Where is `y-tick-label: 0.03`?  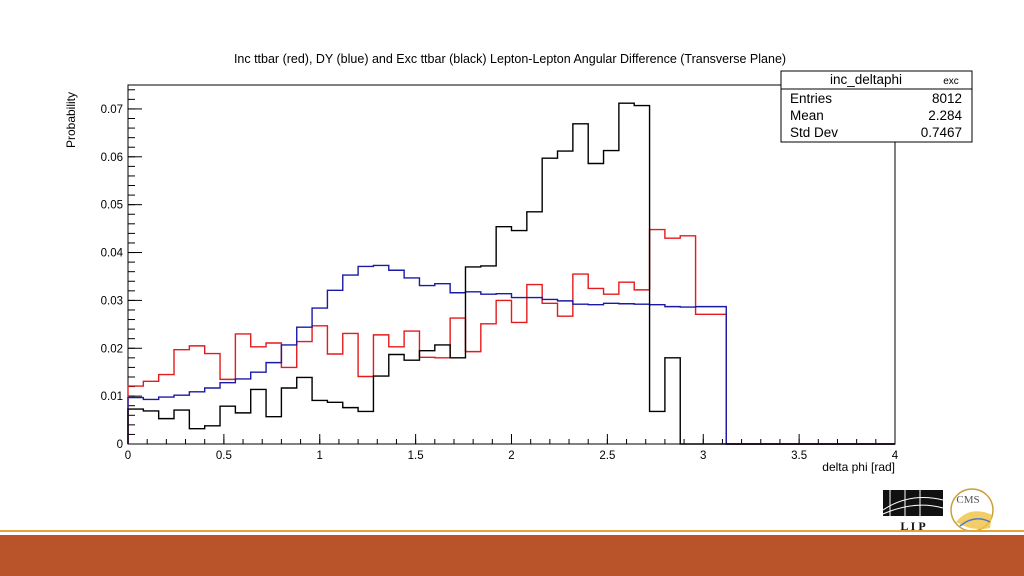 y-tick-label: 0.03 is located at coordinates (112, 301).